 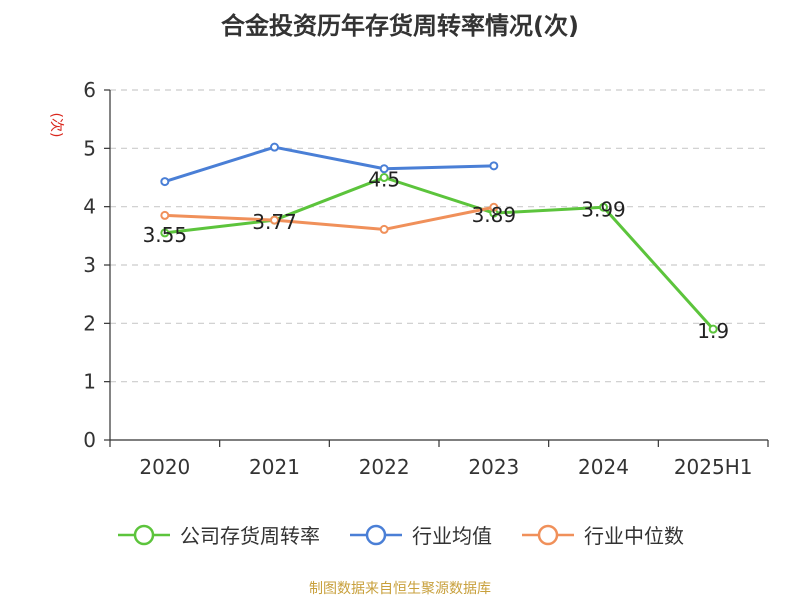 I want to click on data-label: 4.5, so click(x=384, y=180).